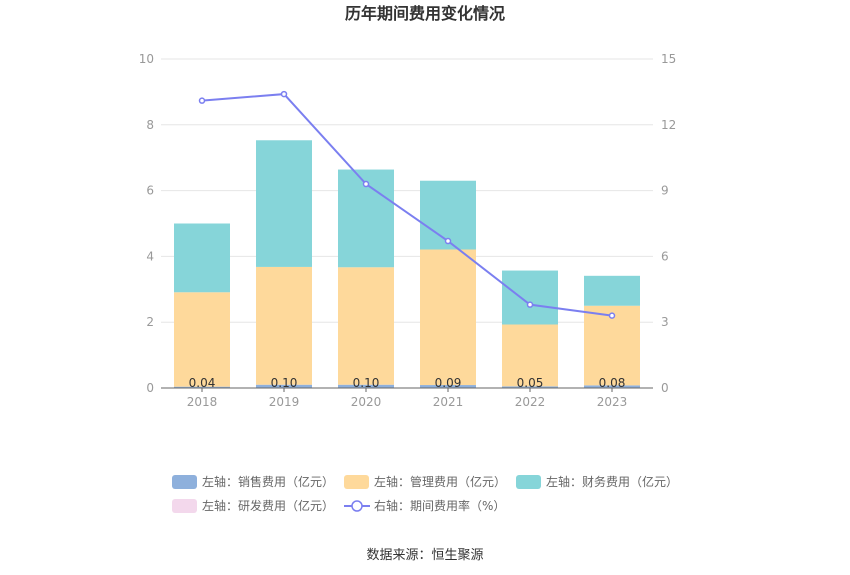 This screenshot has height=575, width=850. I want to click on x-tick-label: 2022, so click(530, 402).